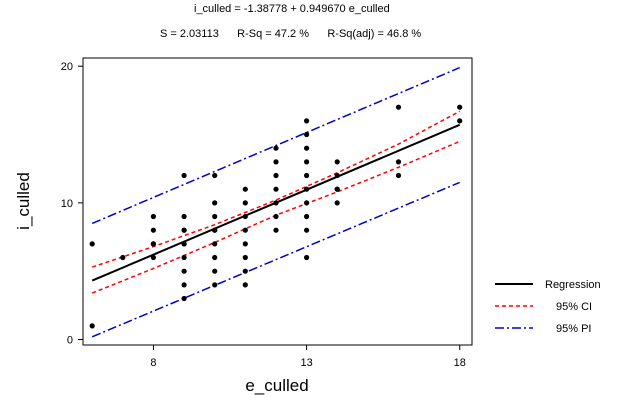  I want to click on y-axis-label: i_culled, so click(23, 201).